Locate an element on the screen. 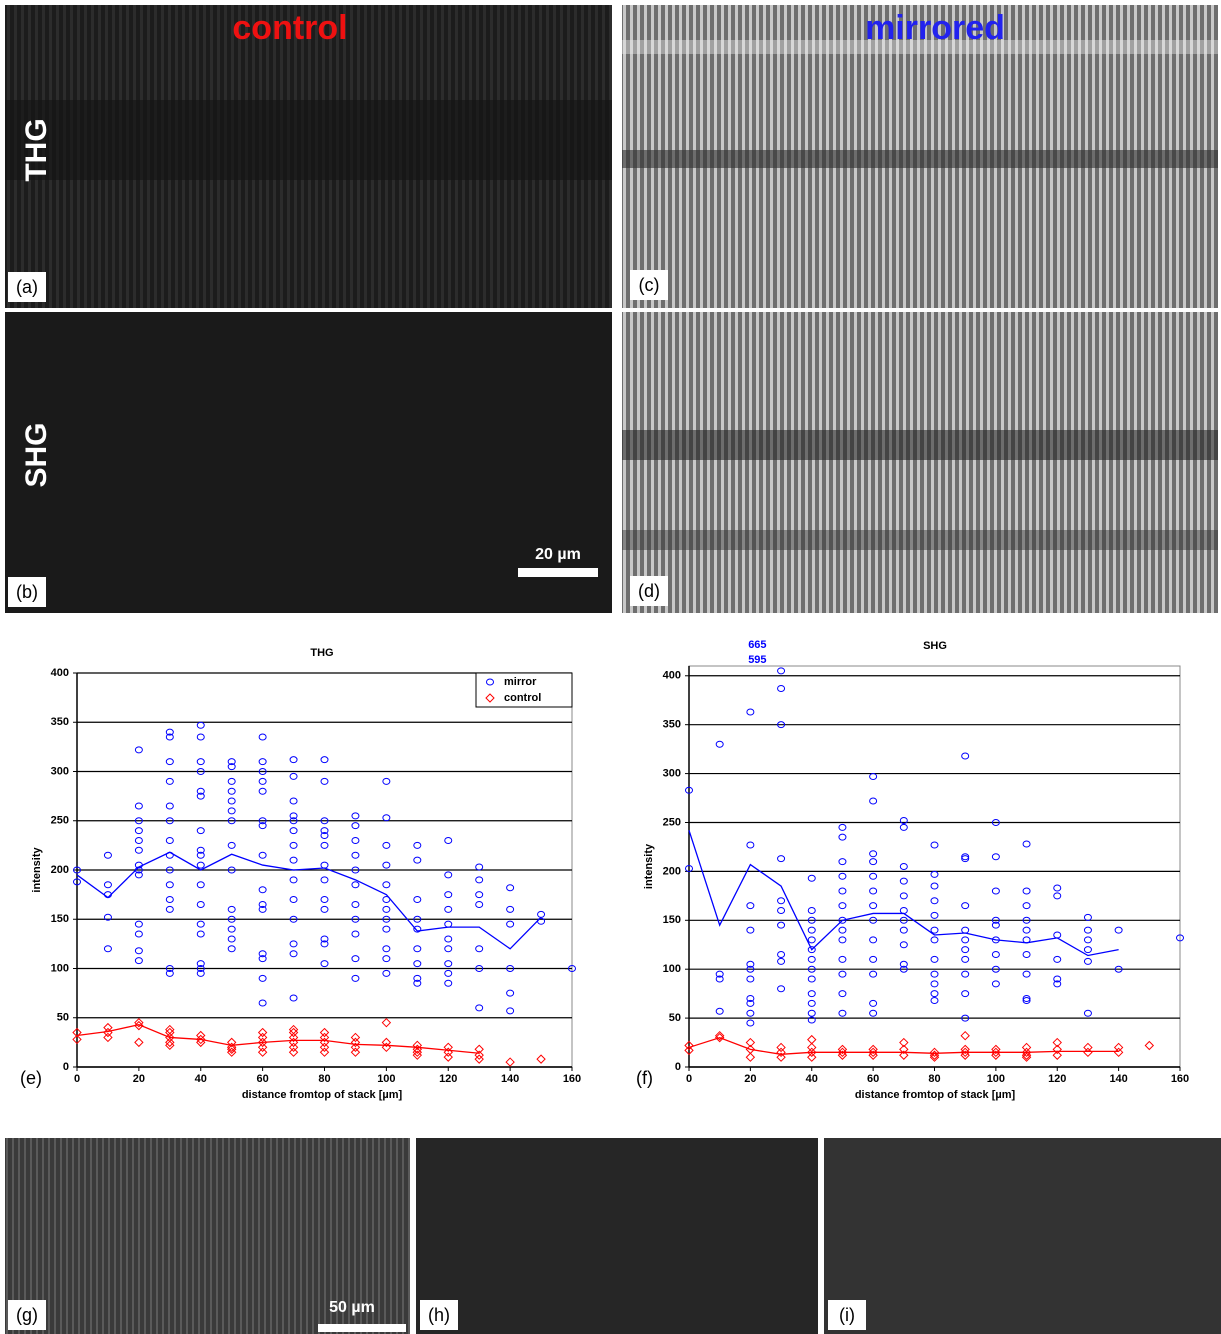 This screenshot has width=1221, height=1334. y-tick-label: 100 is located at coordinates (60, 968).